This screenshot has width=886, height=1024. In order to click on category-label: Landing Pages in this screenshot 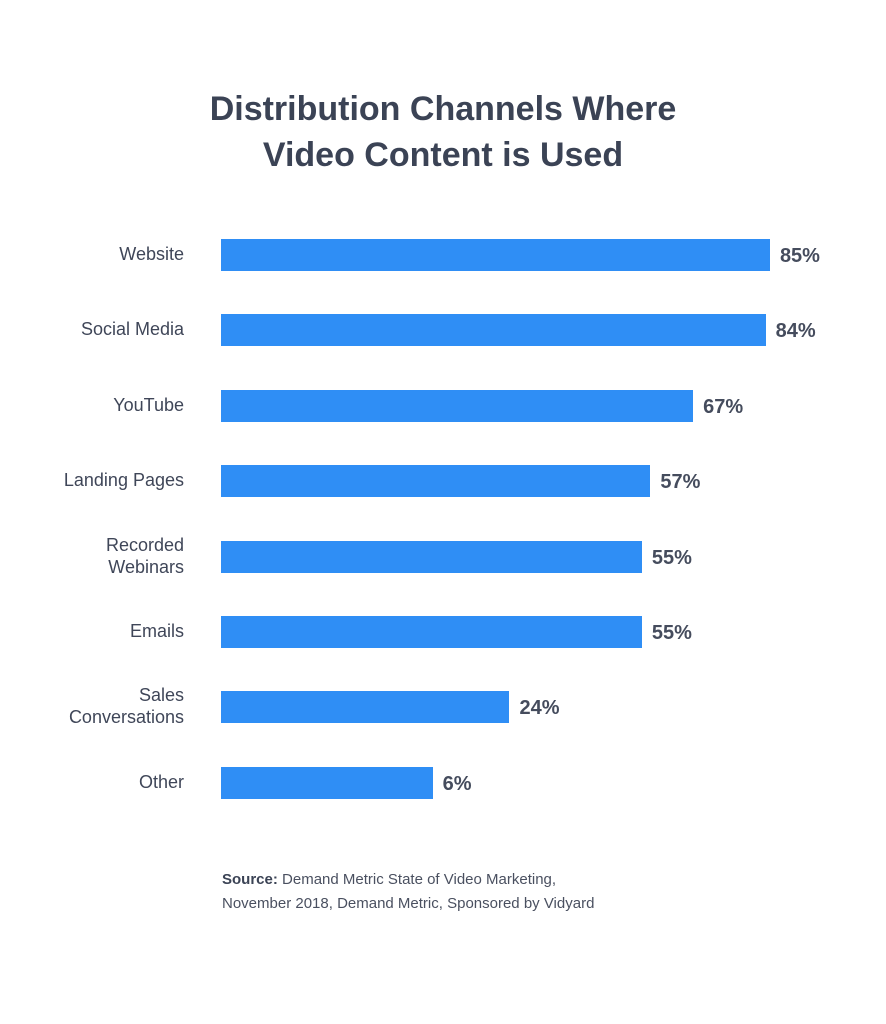, I will do `click(123, 480)`.